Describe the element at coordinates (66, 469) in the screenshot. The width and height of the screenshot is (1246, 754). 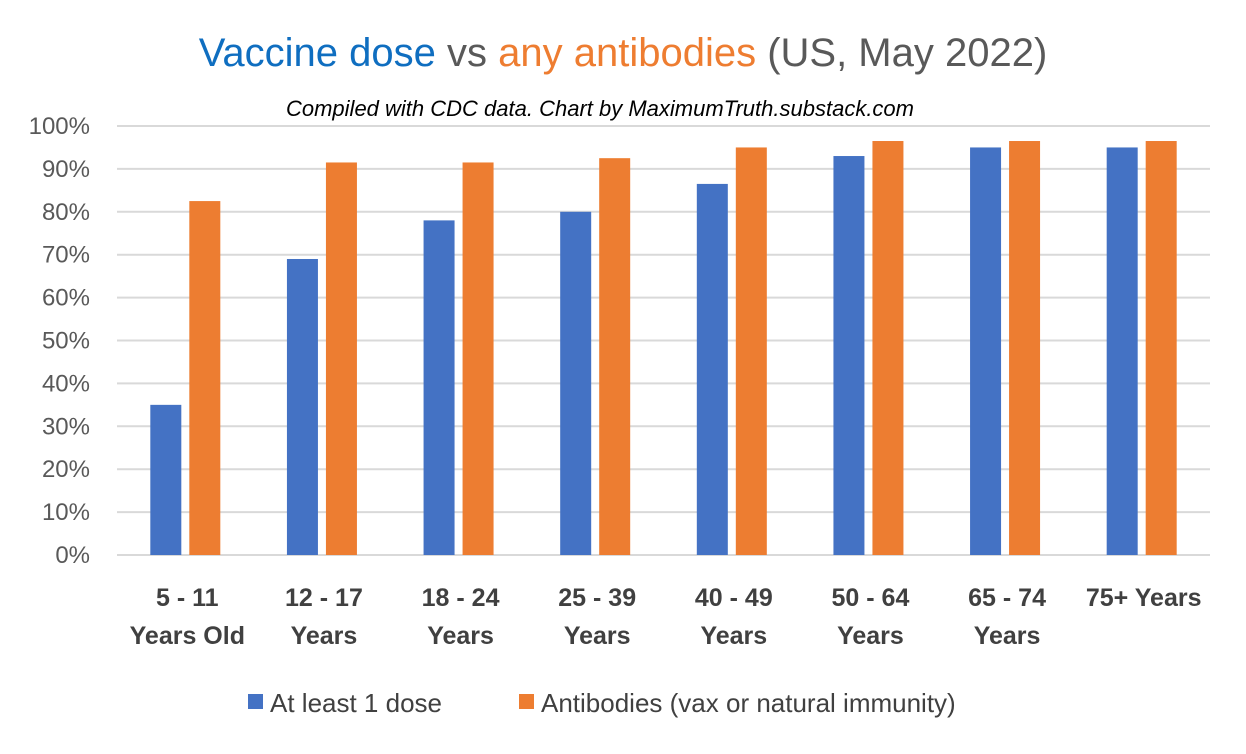
I see `y-tick-label: 20%` at that location.